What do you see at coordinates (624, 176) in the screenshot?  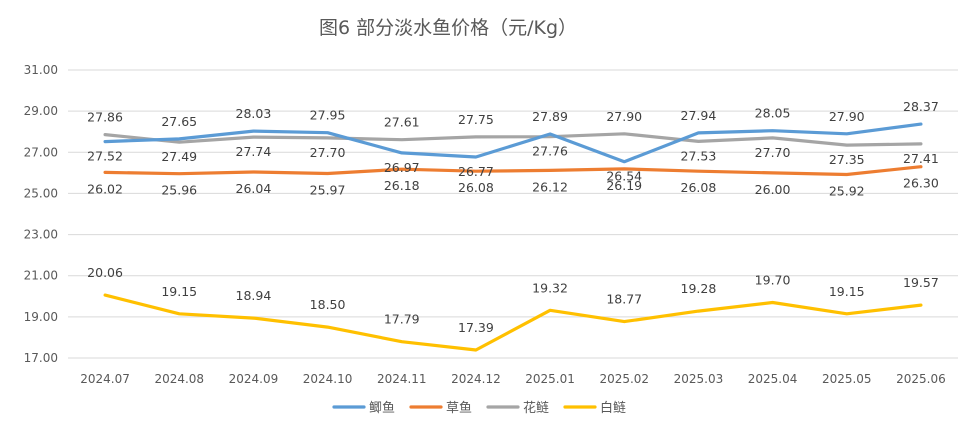 I see `data-label: 26.54` at bounding box center [624, 176].